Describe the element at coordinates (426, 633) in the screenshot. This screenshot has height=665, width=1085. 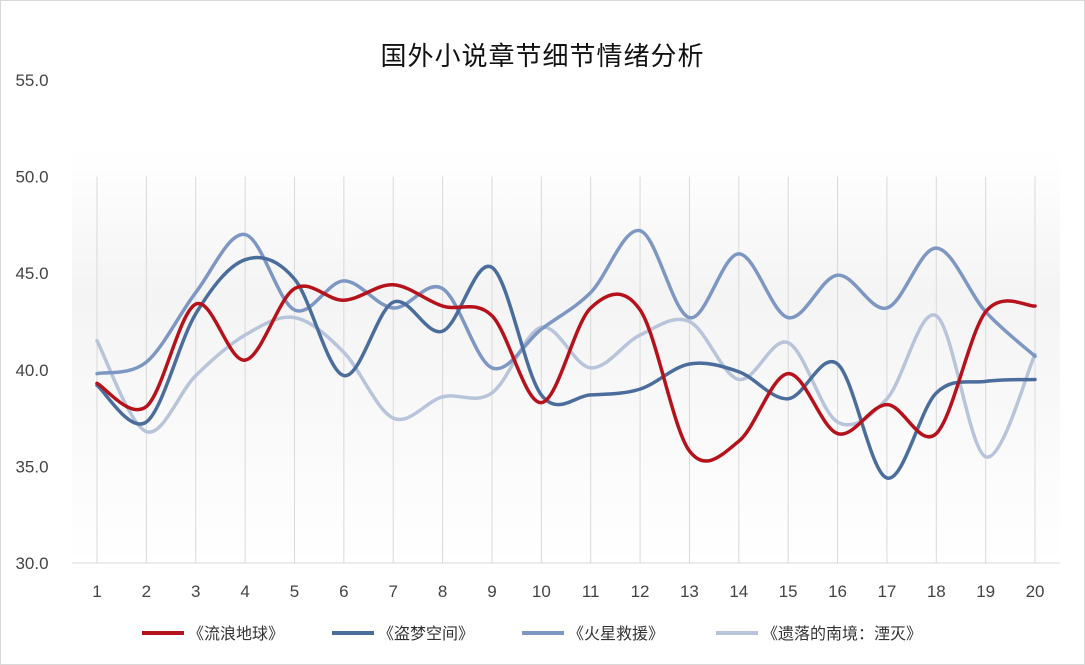
I see `legend-label-2: 《盗梦空间》` at that location.